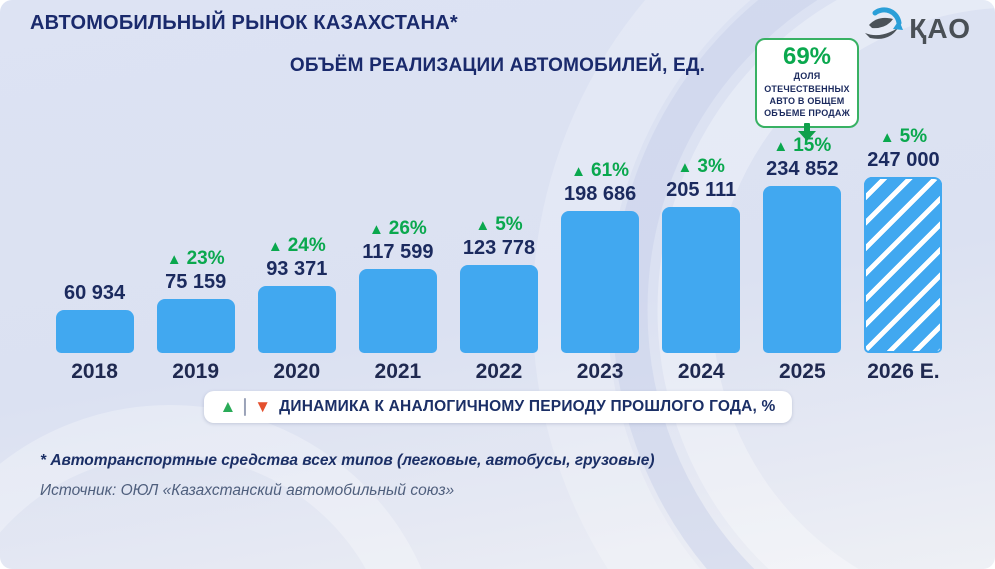  Describe the element at coordinates (807, 135) in the screenshot. I see `callout-arrow-icon` at that location.